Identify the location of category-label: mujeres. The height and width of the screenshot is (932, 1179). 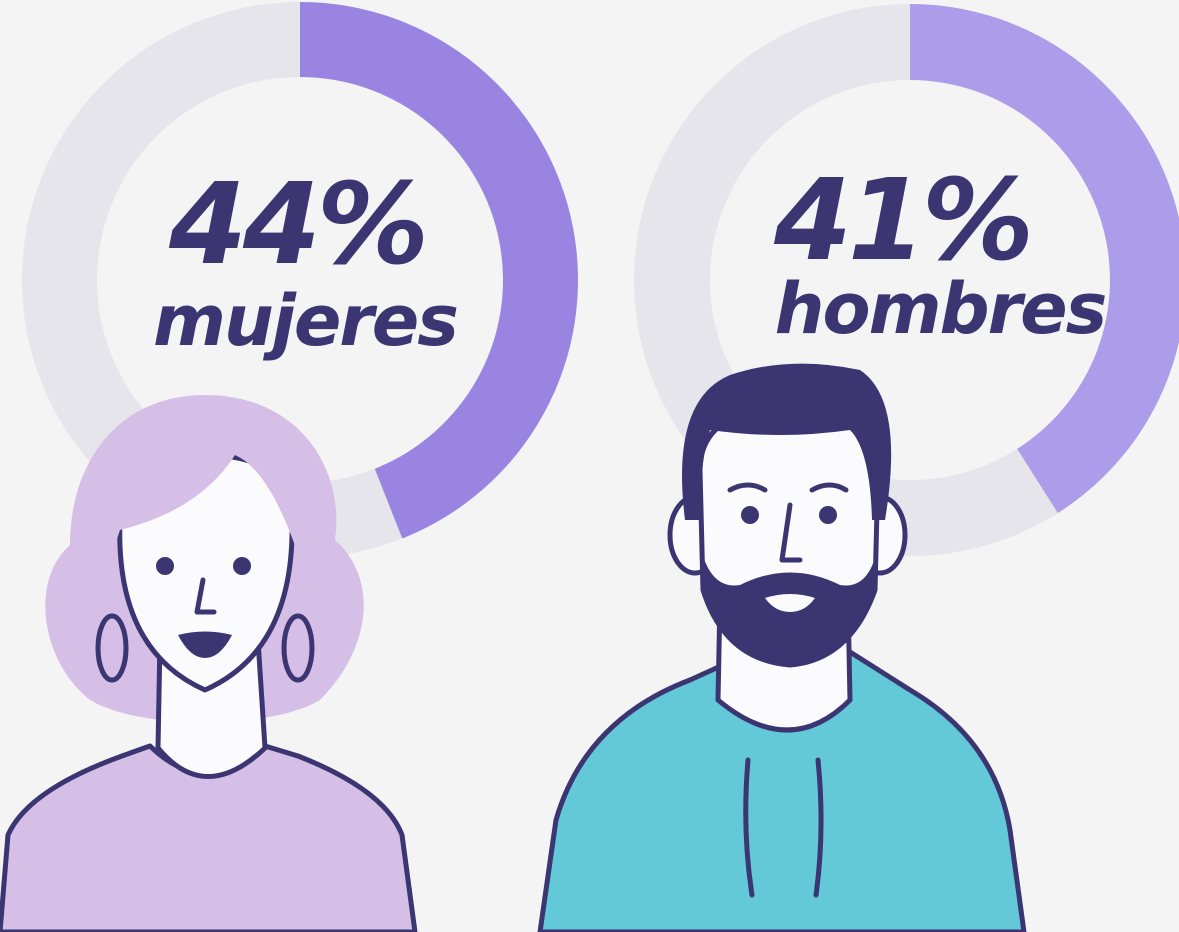
(305, 321).